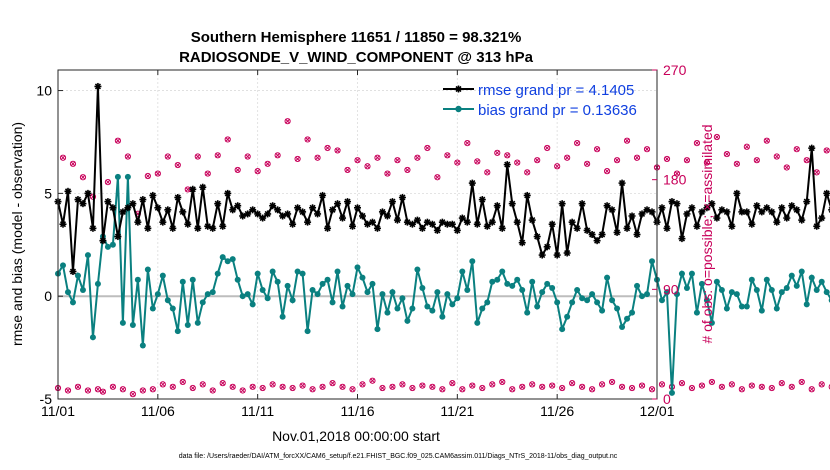 The width and height of the screenshot is (830, 470). What do you see at coordinates (158, 411) in the screenshot?
I see `x-tick-label: 11/06` at bounding box center [158, 411].